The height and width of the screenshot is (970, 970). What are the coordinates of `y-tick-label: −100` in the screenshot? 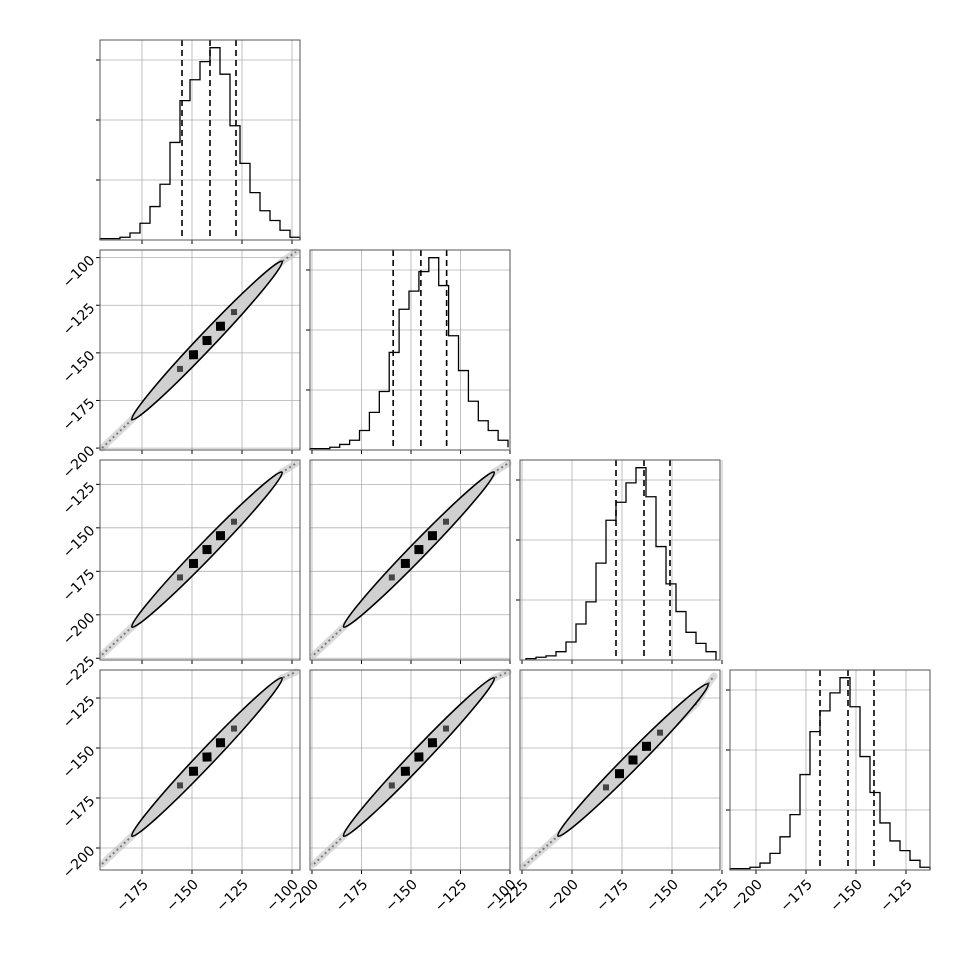 It's located at (79, 272).